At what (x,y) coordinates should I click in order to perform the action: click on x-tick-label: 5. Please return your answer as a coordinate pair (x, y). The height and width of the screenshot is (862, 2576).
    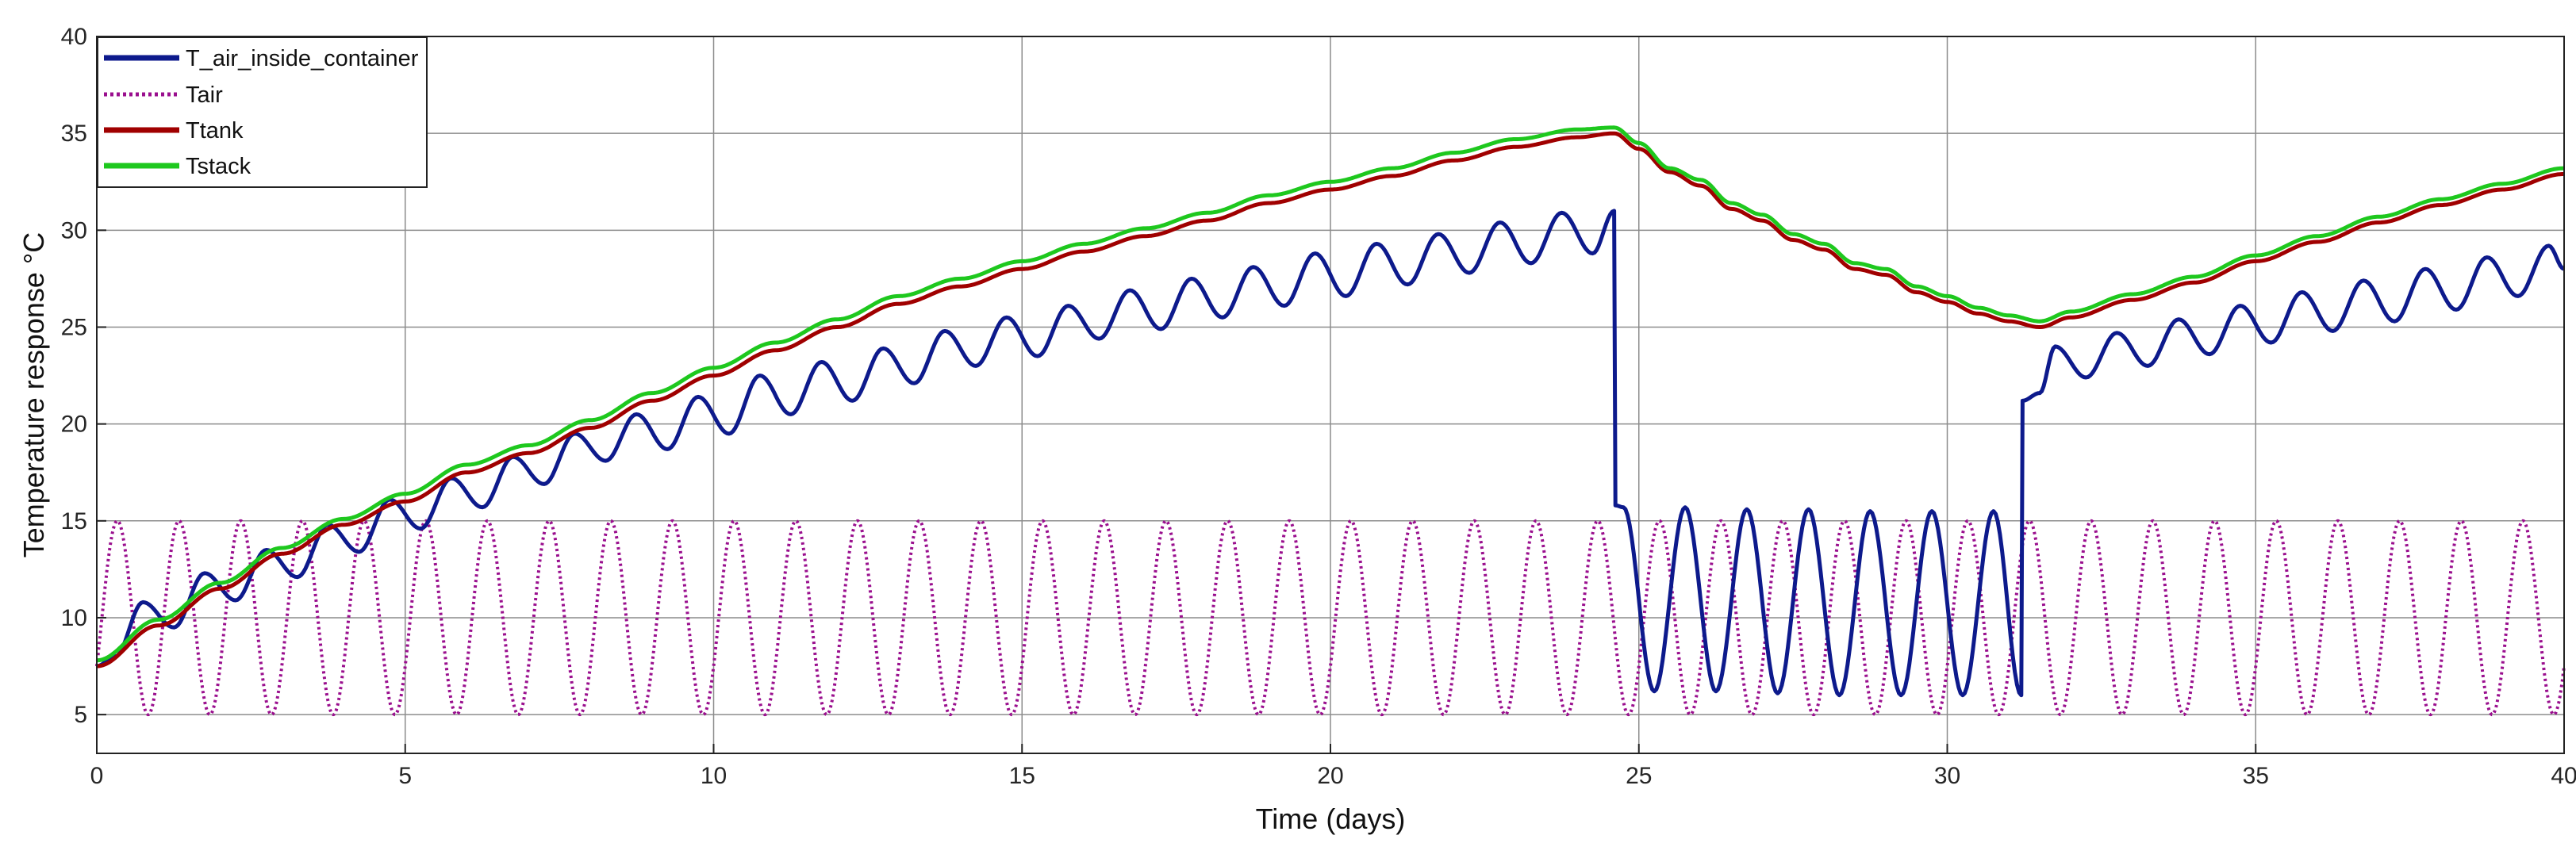
    Looking at the image, I should click on (405, 776).